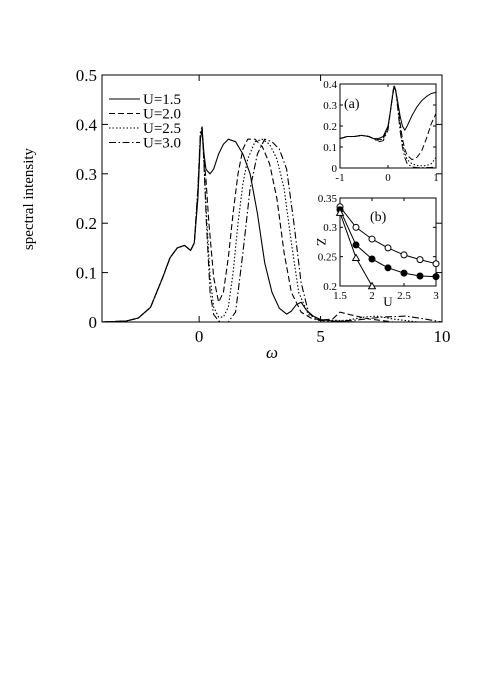 The image size is (491, 698). I want to click on main-x-tick-label: 10, so click(442, 336).